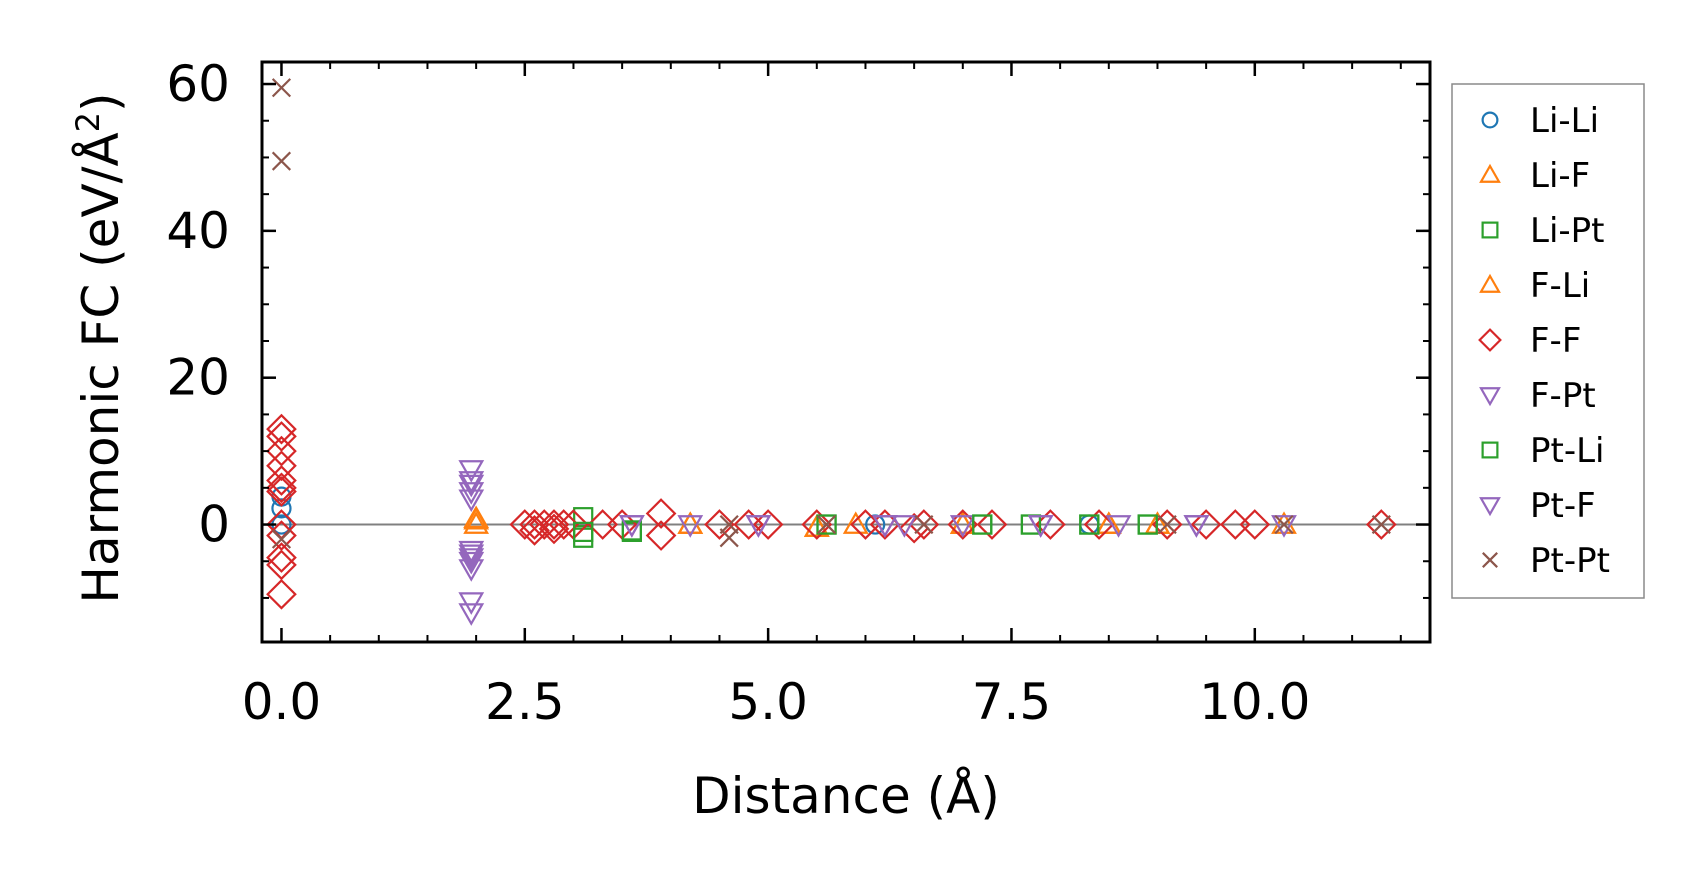 This screenshot has width=1695, height=885. What do you see at coordinates (1490, 450) in the screenshot?
I see `legend-marker-pt-li` at bounding box center [1490, 450].